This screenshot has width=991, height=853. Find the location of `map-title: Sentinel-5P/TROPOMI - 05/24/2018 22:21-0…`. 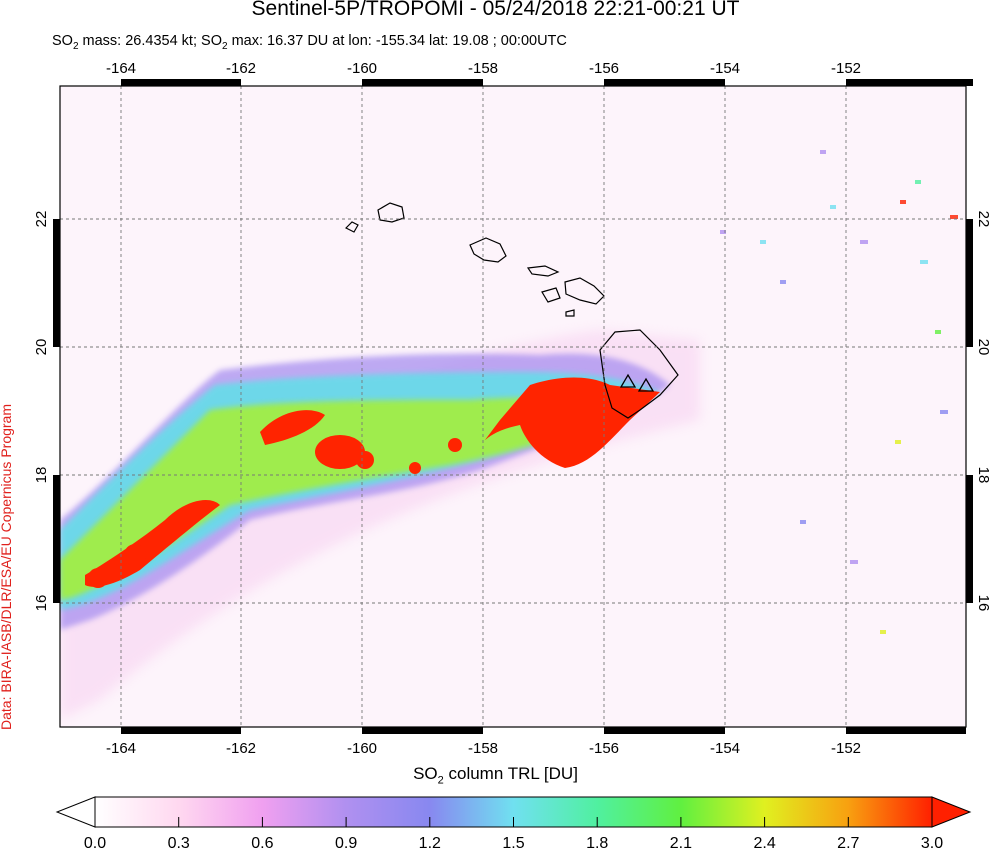

map-title: Sentinel-5P/TROPOMI - 05/24/2018 22:21-0… is located at coordinates (495, 10).